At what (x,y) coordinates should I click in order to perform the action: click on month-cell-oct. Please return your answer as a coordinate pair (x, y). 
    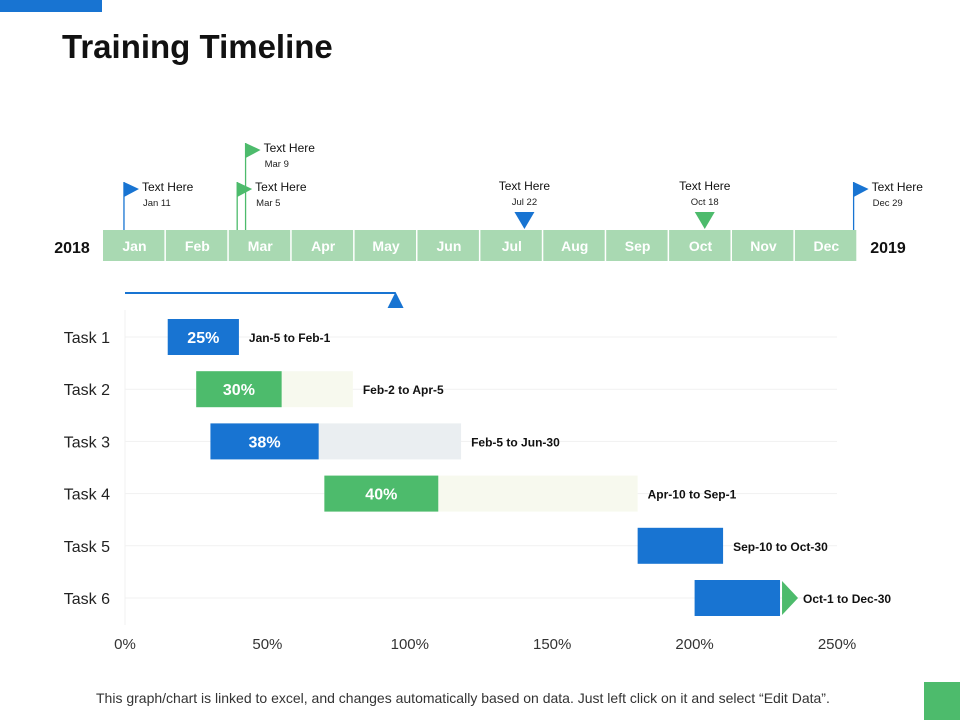
    Looking at the image, I should click on (700, 245).